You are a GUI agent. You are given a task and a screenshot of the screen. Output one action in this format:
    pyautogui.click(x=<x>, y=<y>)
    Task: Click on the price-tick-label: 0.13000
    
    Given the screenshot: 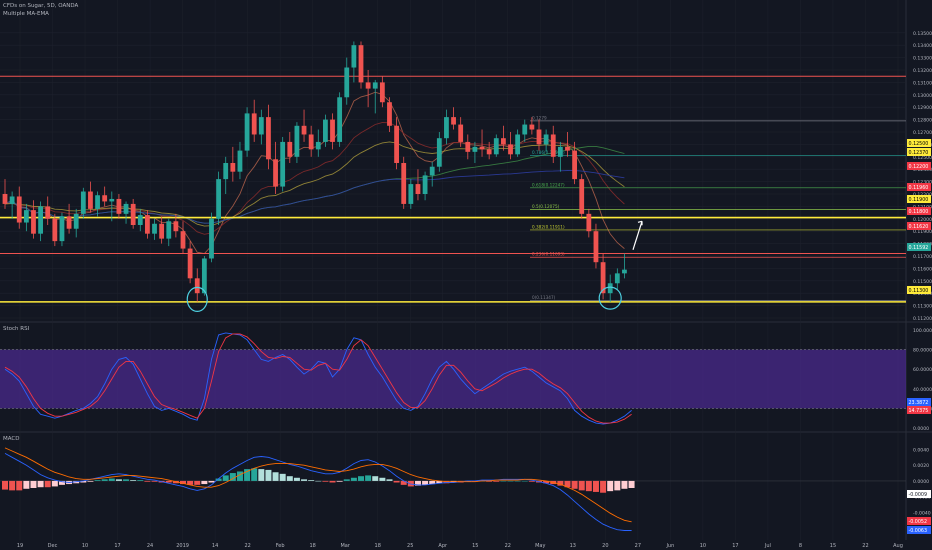 What is the action you would take?
    pyautogui.click(x=922, y=96)
    